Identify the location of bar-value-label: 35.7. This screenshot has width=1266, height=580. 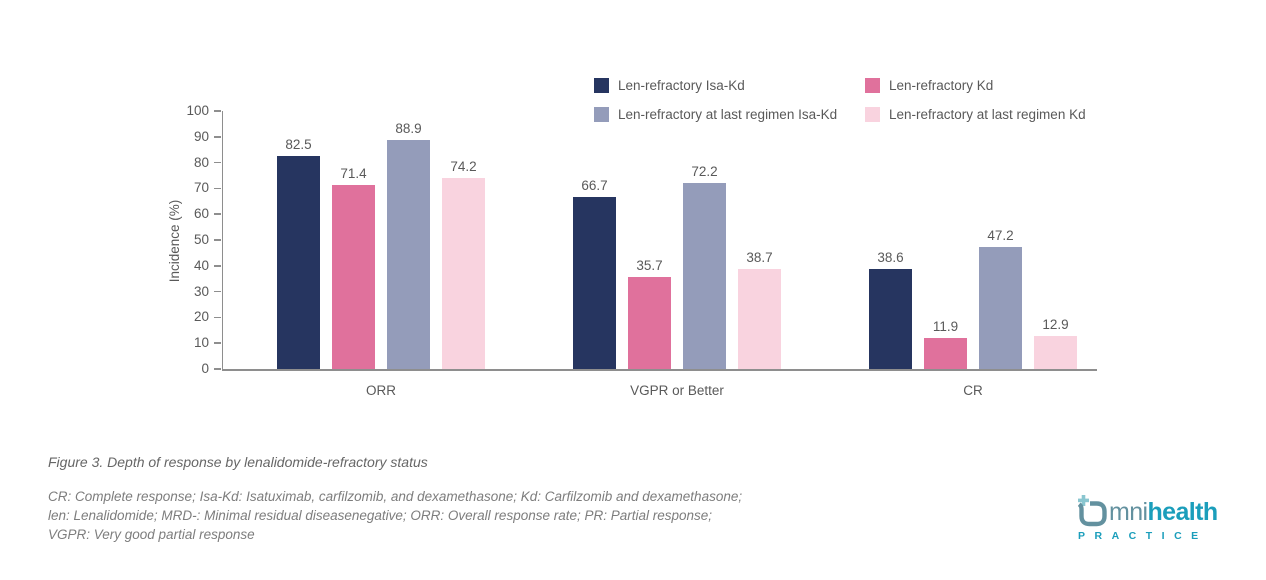
(649, 265).